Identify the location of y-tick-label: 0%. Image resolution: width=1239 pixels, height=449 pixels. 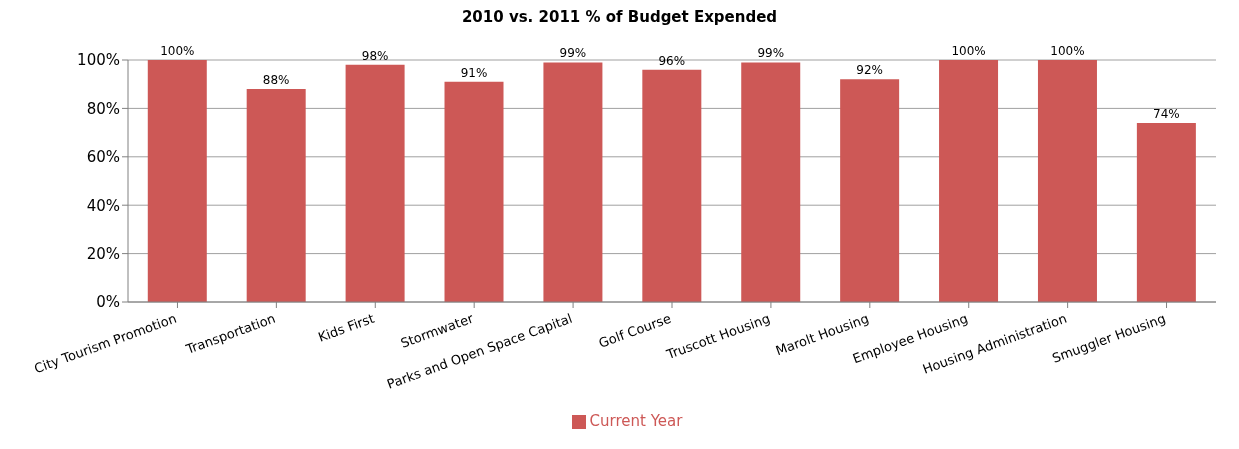
(108, 302).